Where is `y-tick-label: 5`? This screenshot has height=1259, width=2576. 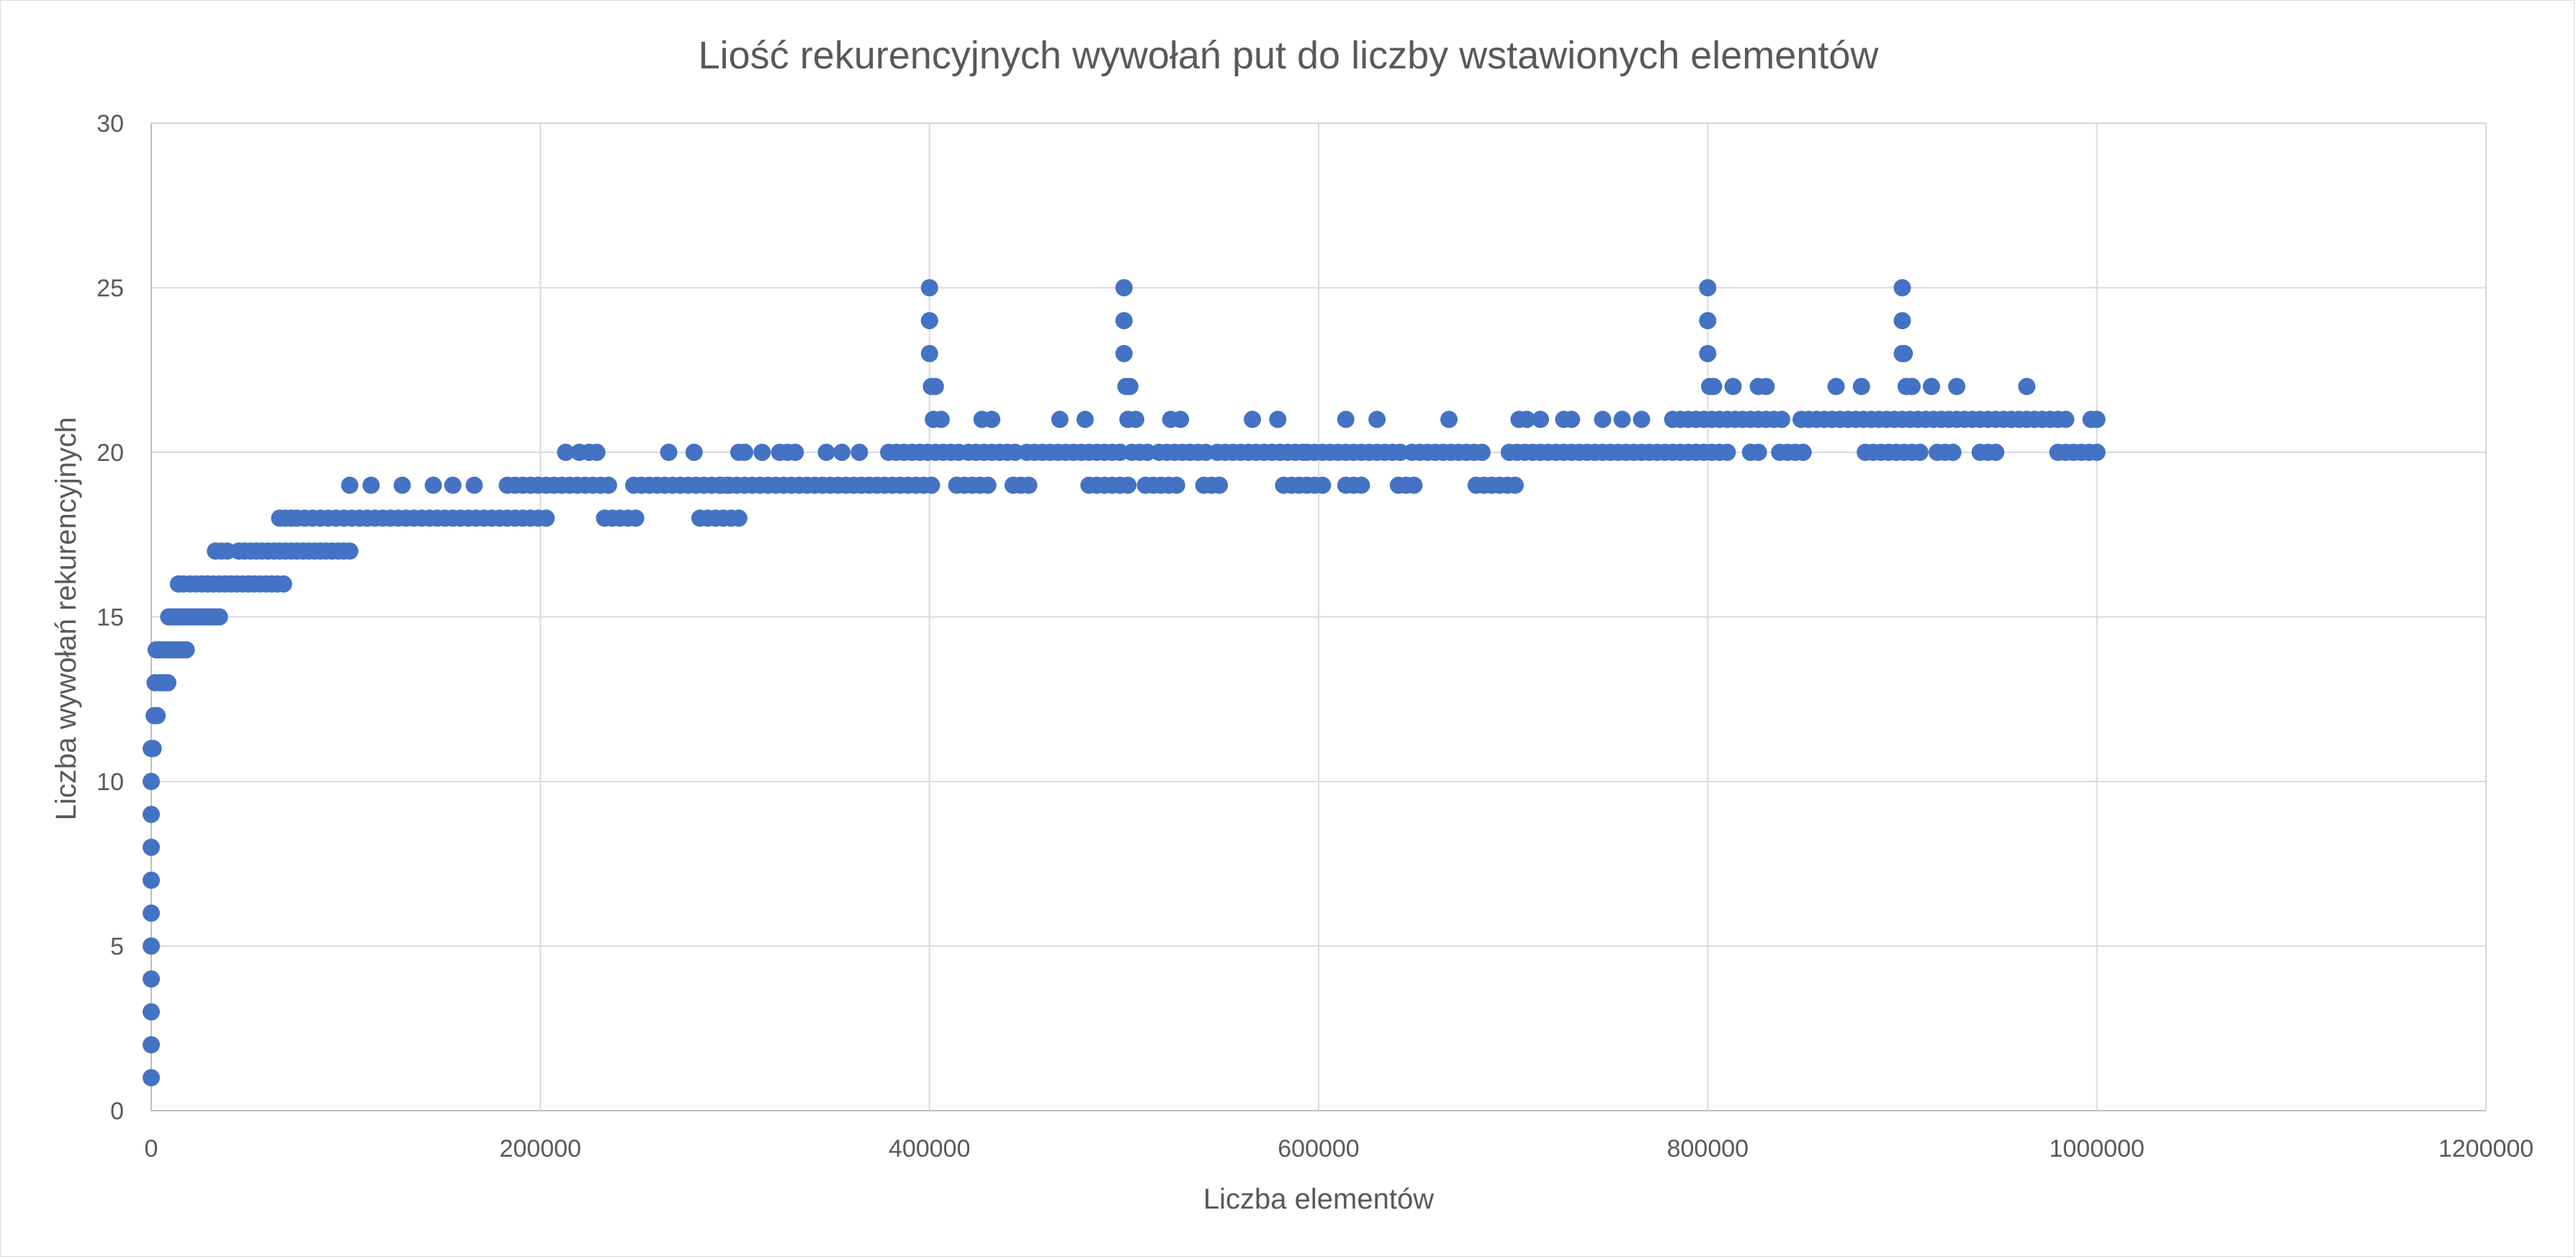
y-tick-label: 5 is located at coordinates (117, 947).